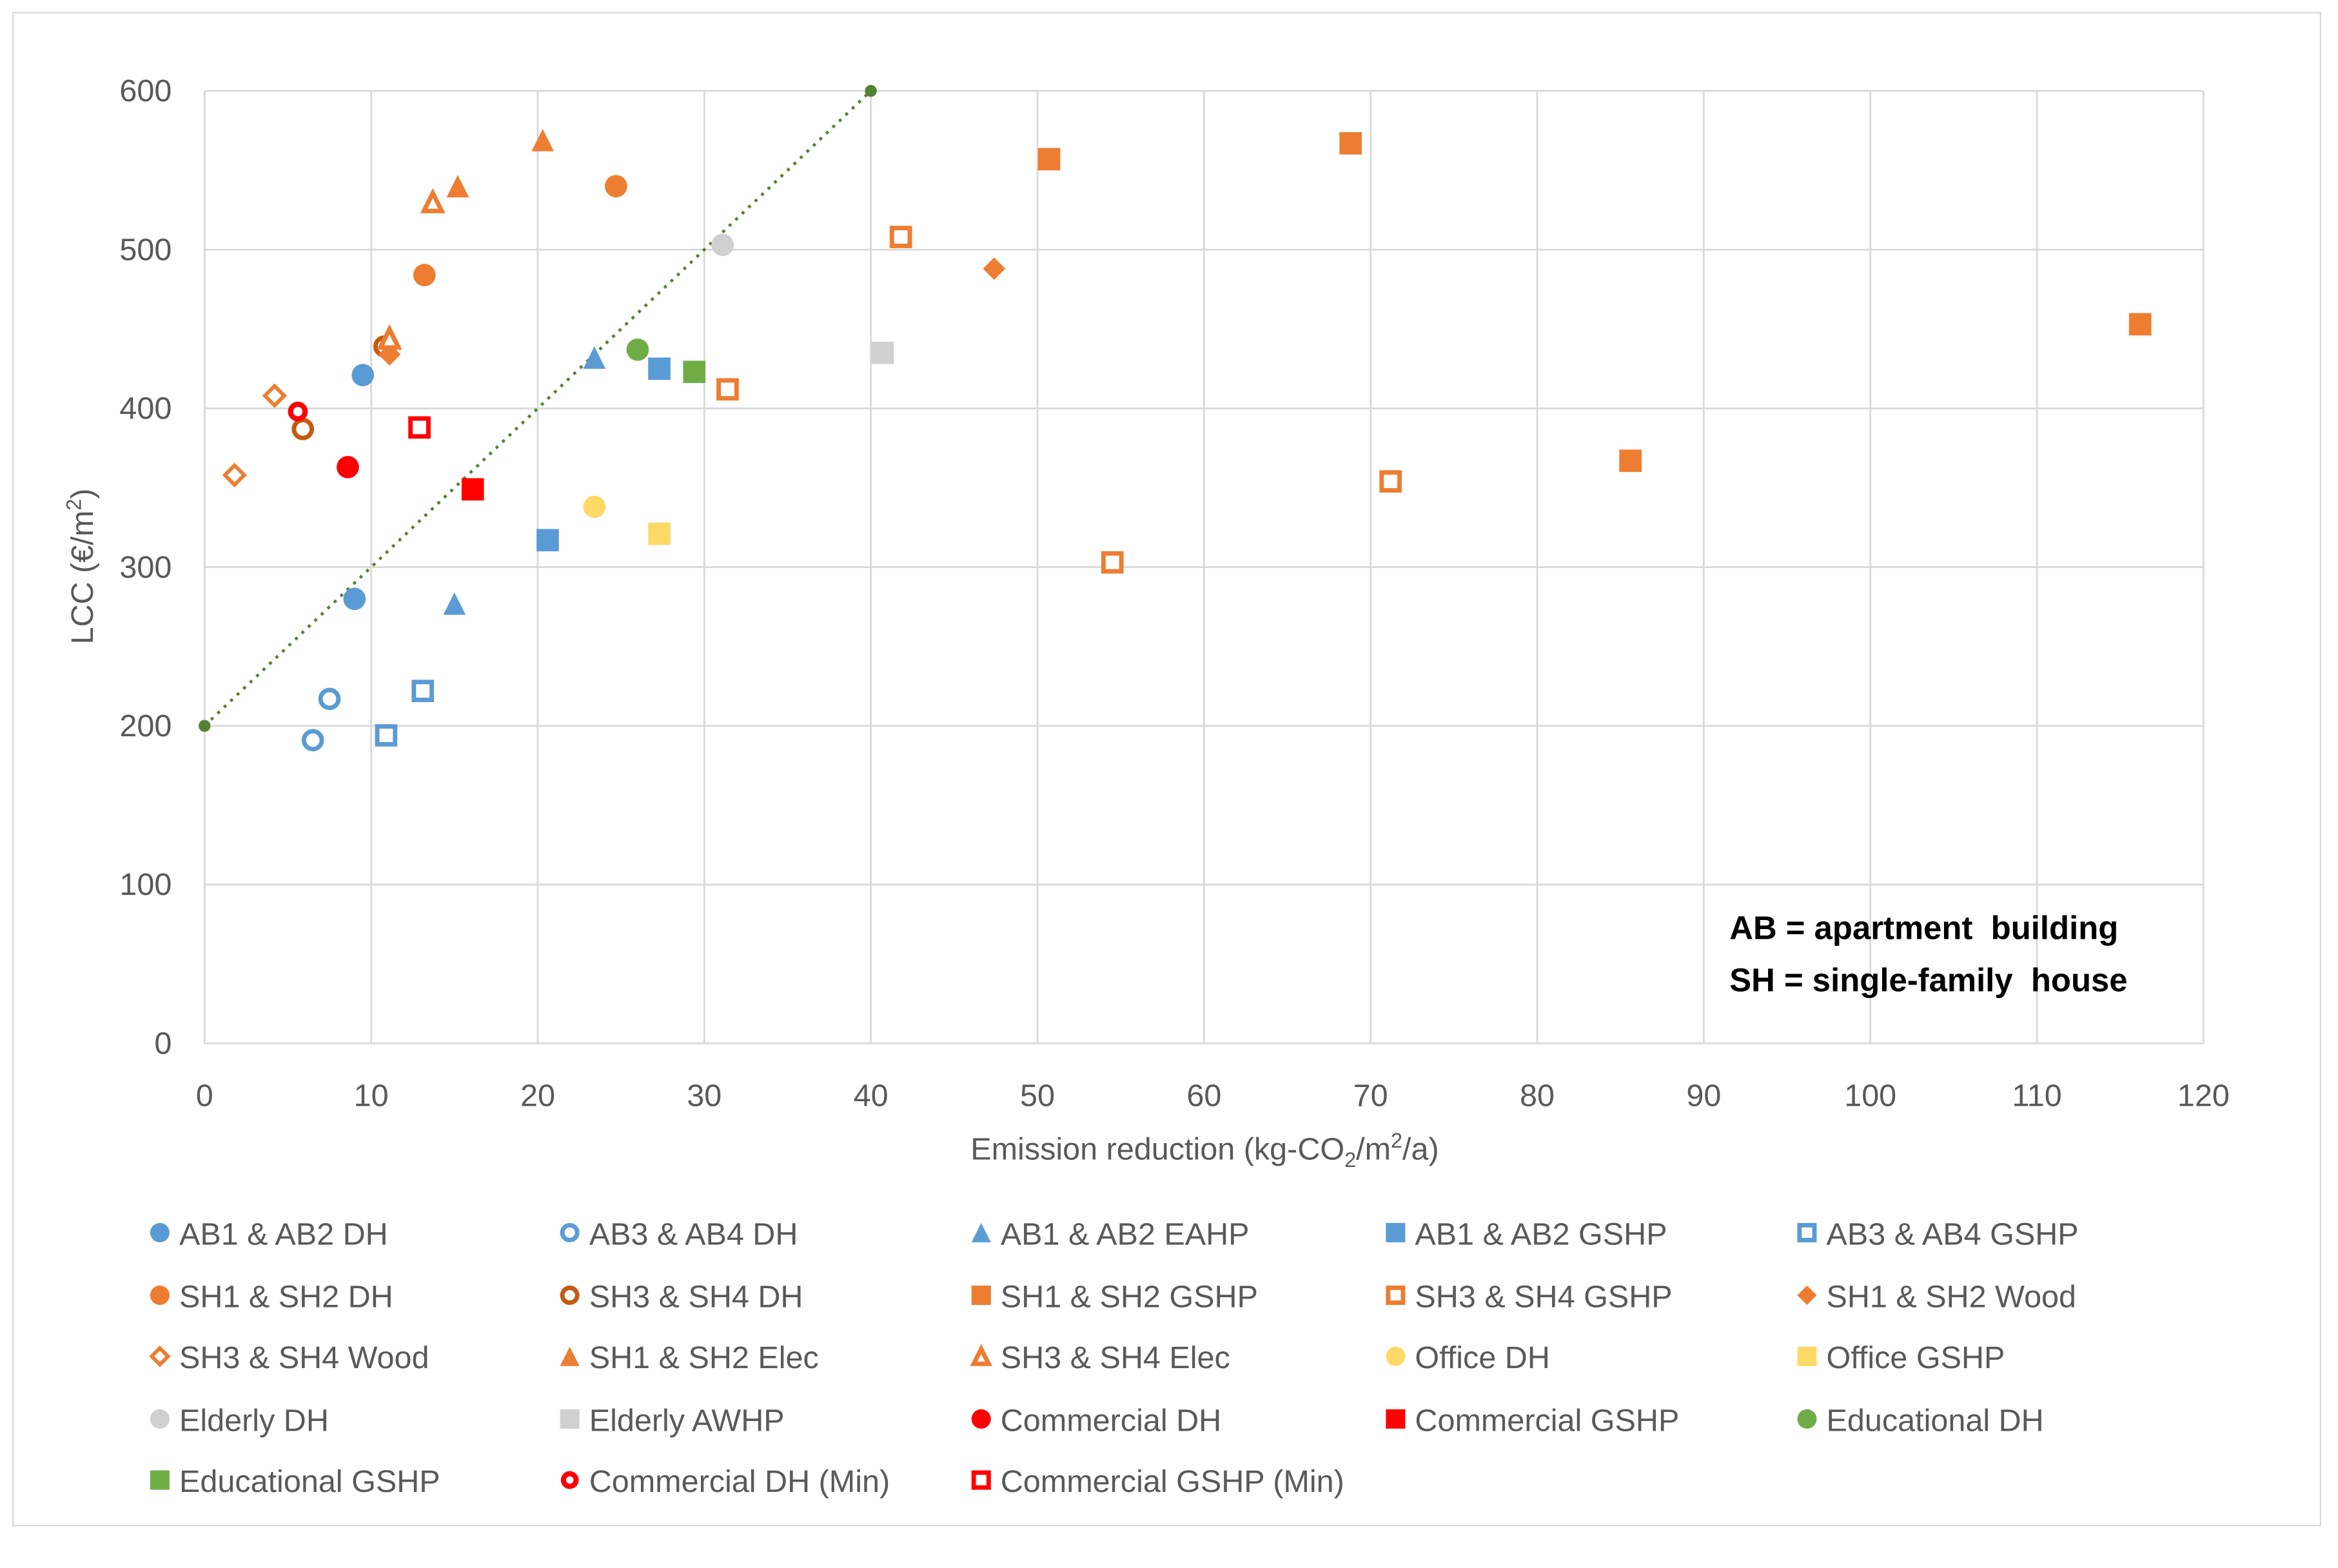 The image size is (2338, 1568). Describe the element at coordinates (681, 1296) in the screenshot. I see `legend-item-sh3-sh4-dh: SH3 & SH4 DH` at that location.